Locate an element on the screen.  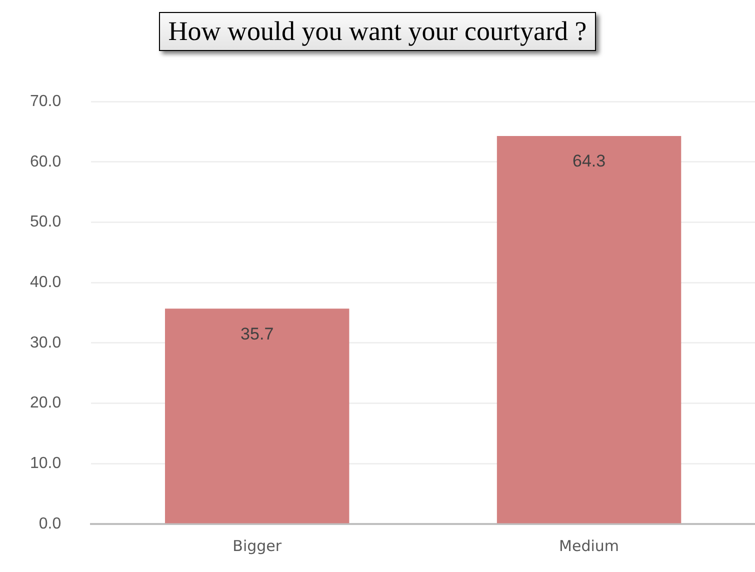
y-tick-label: 40.0 is located at coordinates (46, 283).